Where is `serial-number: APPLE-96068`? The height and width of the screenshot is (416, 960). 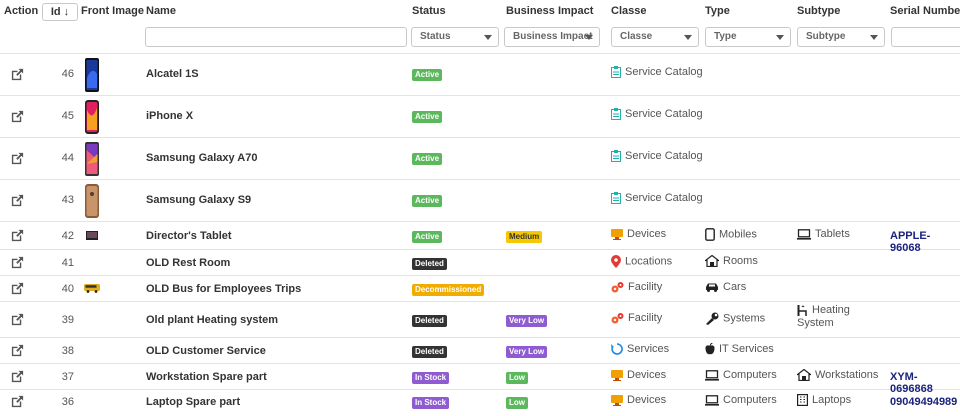 serial-number: APPLE-96068 is located at coordinates (910, 242).